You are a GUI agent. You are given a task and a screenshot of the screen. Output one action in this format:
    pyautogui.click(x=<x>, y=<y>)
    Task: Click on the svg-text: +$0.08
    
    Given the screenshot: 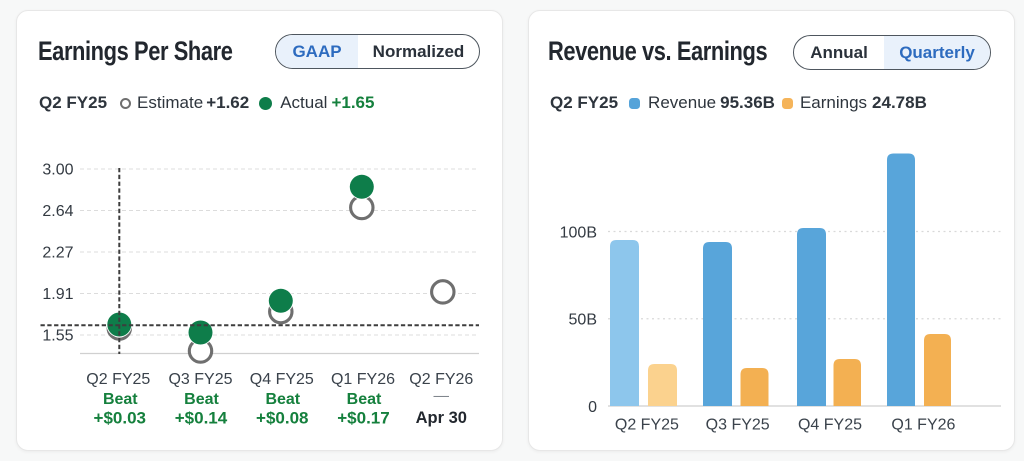 What is the action you would take?
    pyautogui.click(x=282, y=417)
    